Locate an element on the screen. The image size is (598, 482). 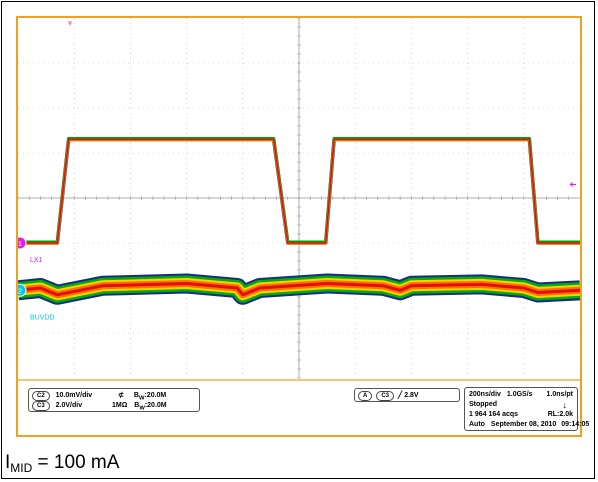
channel-badge: C2 is located at coordinates (41, 396).